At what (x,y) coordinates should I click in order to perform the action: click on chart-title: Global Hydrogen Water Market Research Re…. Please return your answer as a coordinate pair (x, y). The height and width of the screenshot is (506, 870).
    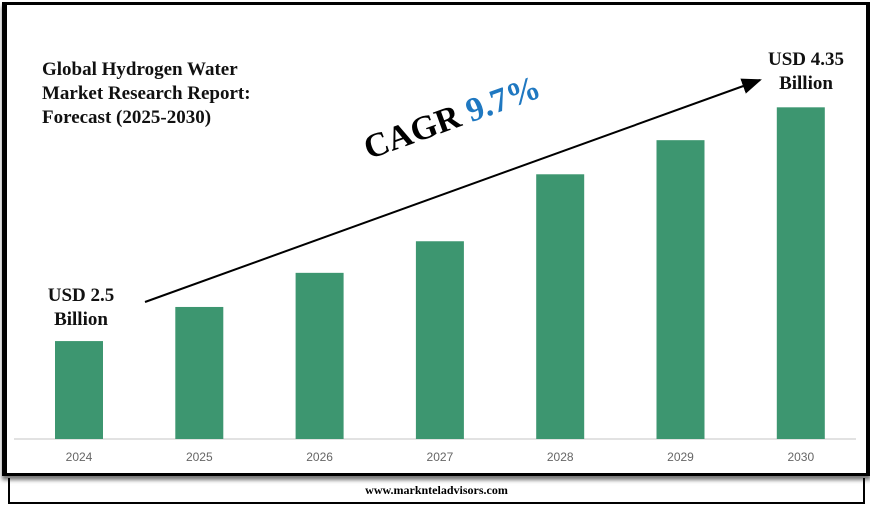
    Looking at the image, I should click on (146, 94).